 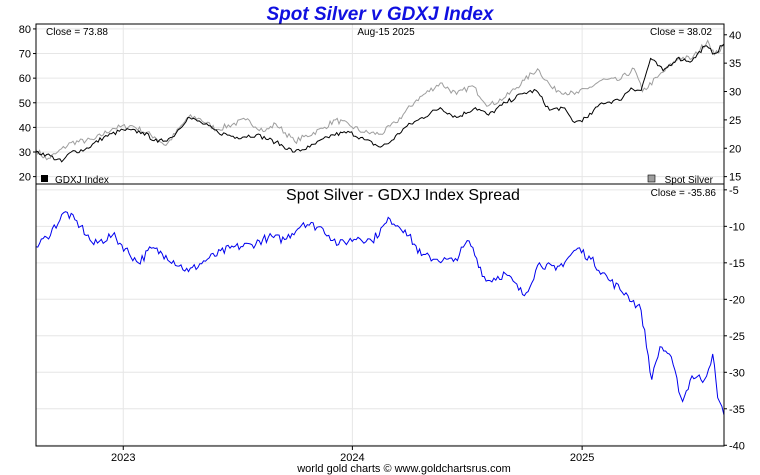 I want to click on left-y-tick-label: 80, so click(x=25, y=30).